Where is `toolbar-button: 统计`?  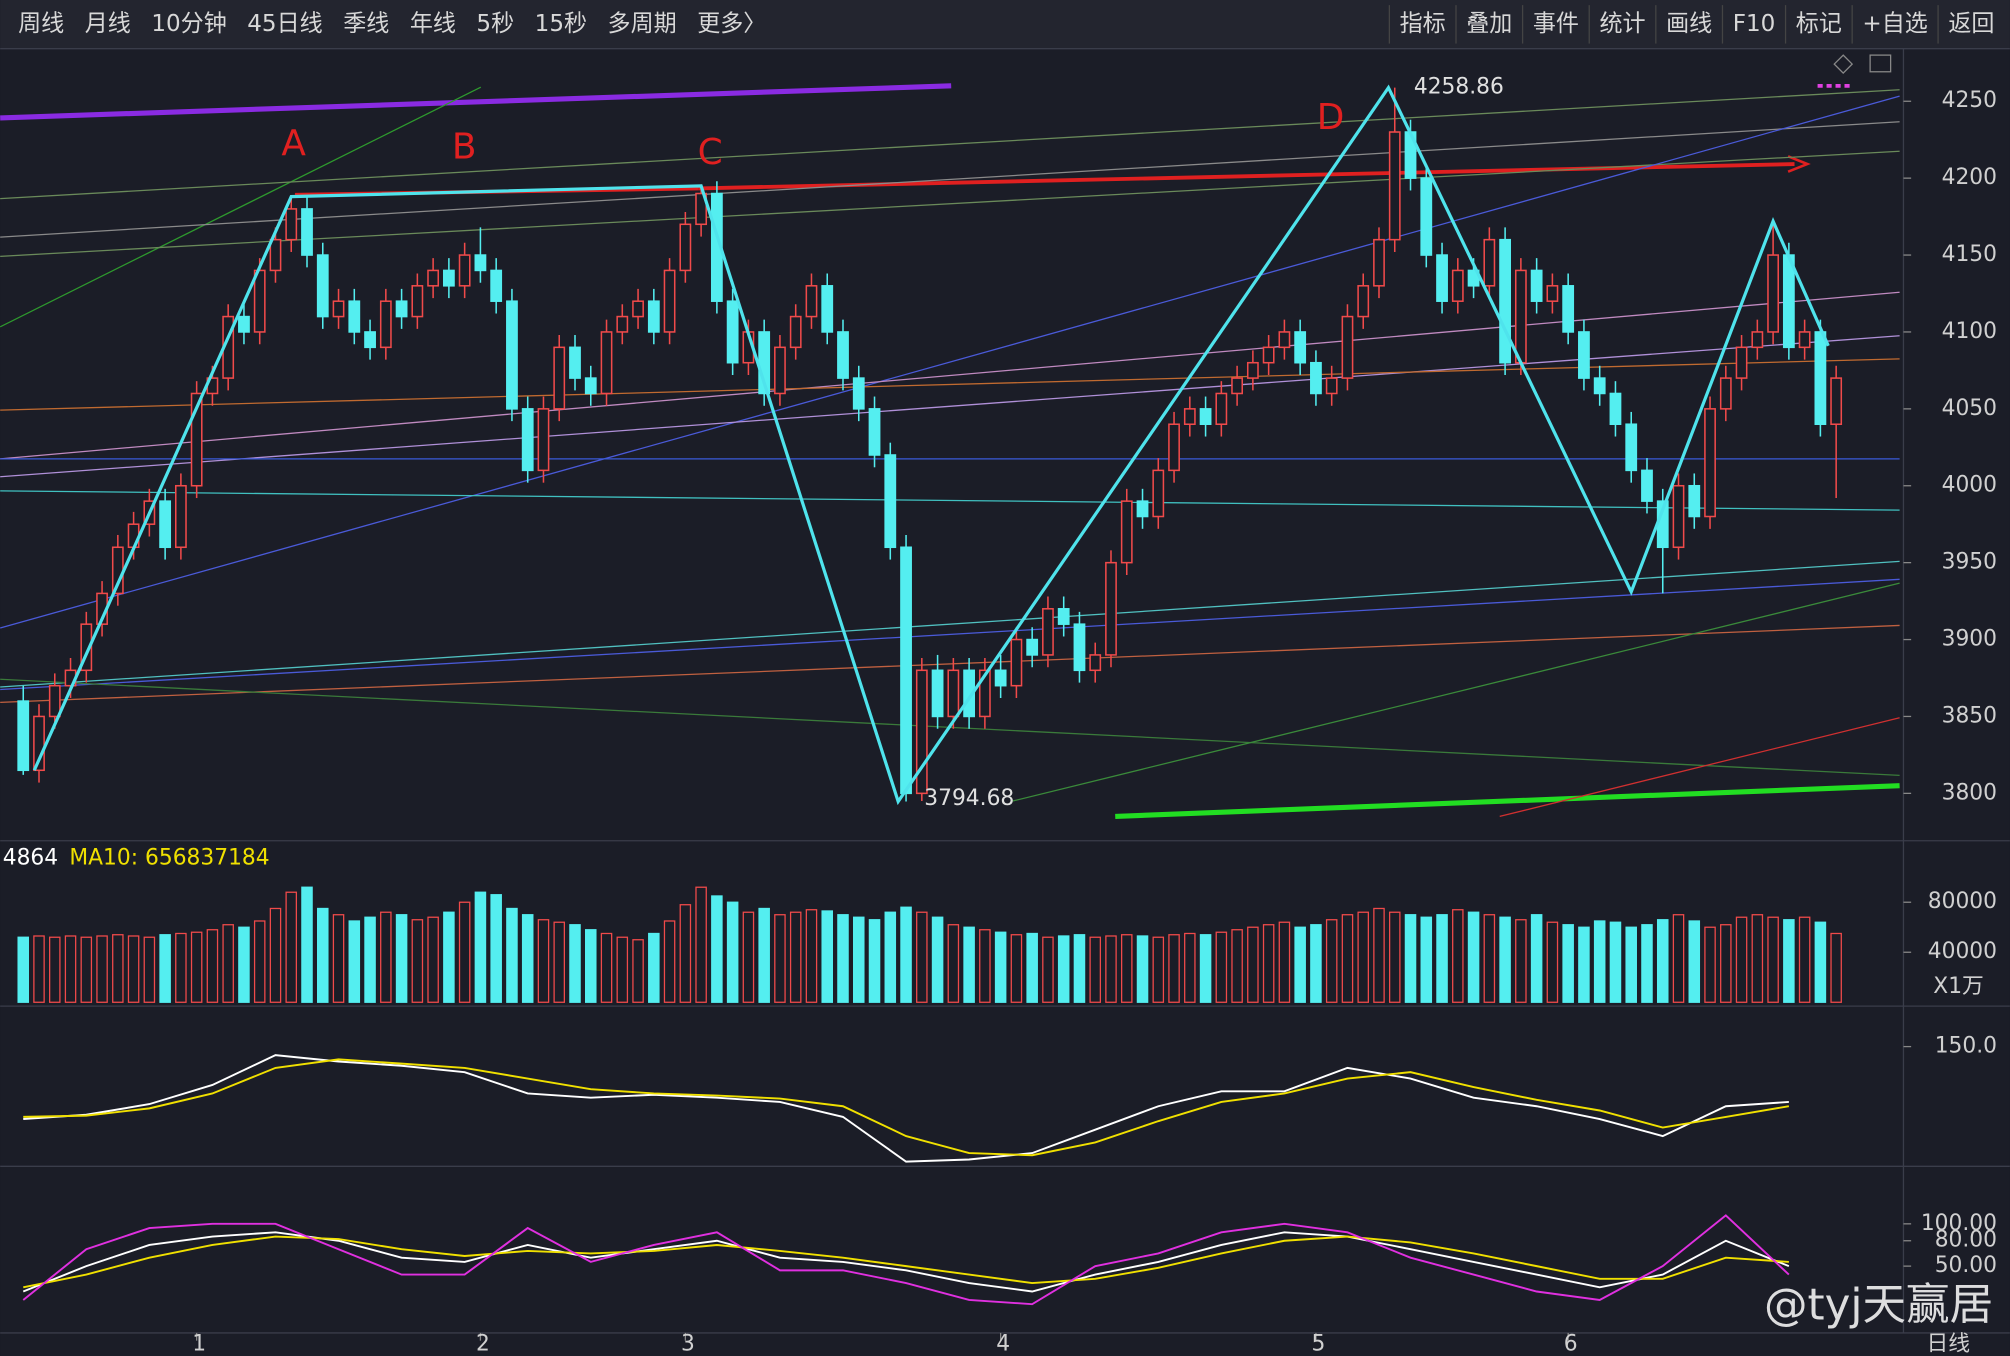 toolbar-button: 统计 is located at coordinates (1622, 24).